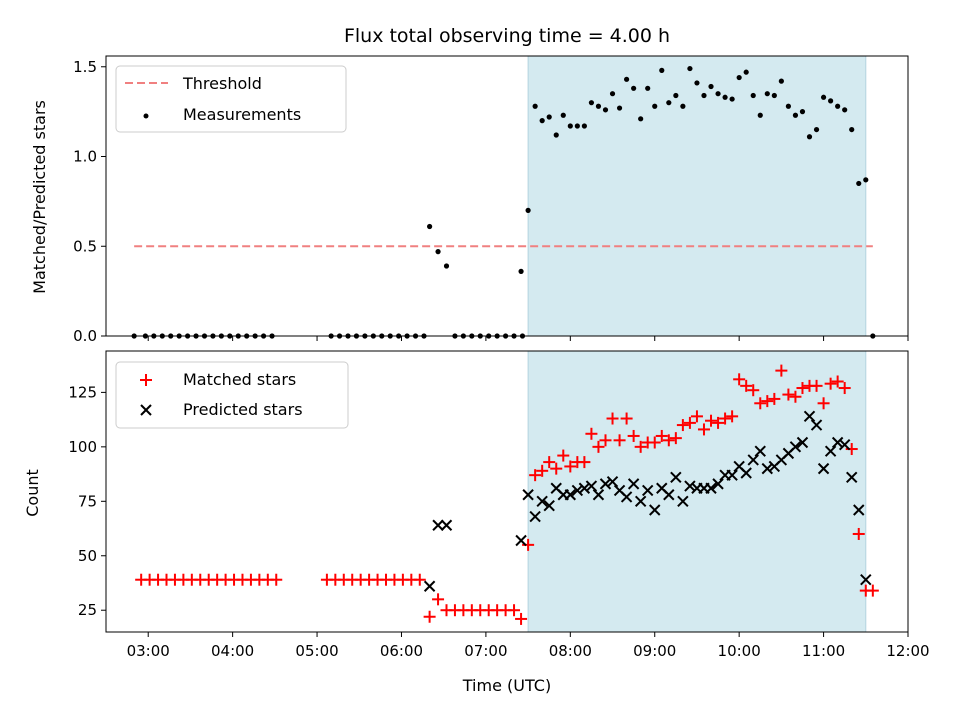  What do you see at coordinates (82, 447) in the screenshot?
I see `y-tick-label: 100` at bounding box center [82, 447].